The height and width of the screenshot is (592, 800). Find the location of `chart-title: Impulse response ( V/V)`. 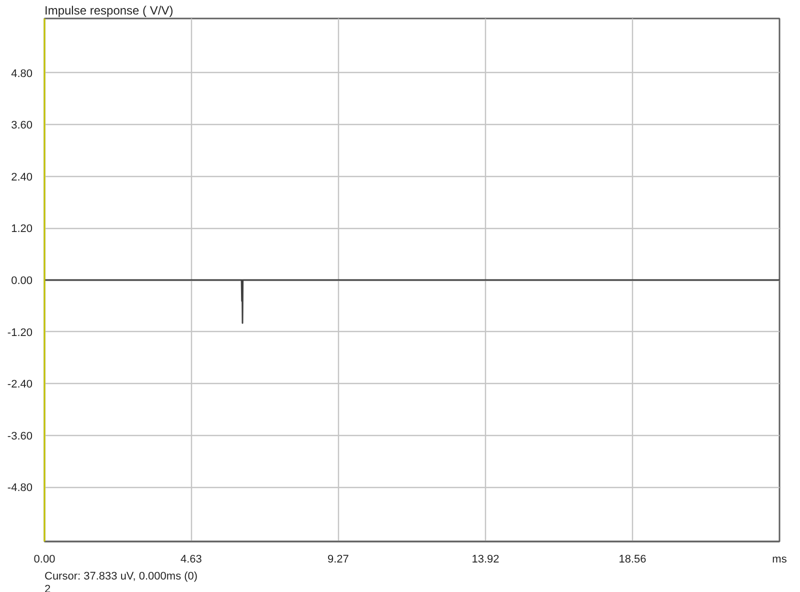

chart-title: Impulse response ( V/V) is located at coordinates (109, 11).